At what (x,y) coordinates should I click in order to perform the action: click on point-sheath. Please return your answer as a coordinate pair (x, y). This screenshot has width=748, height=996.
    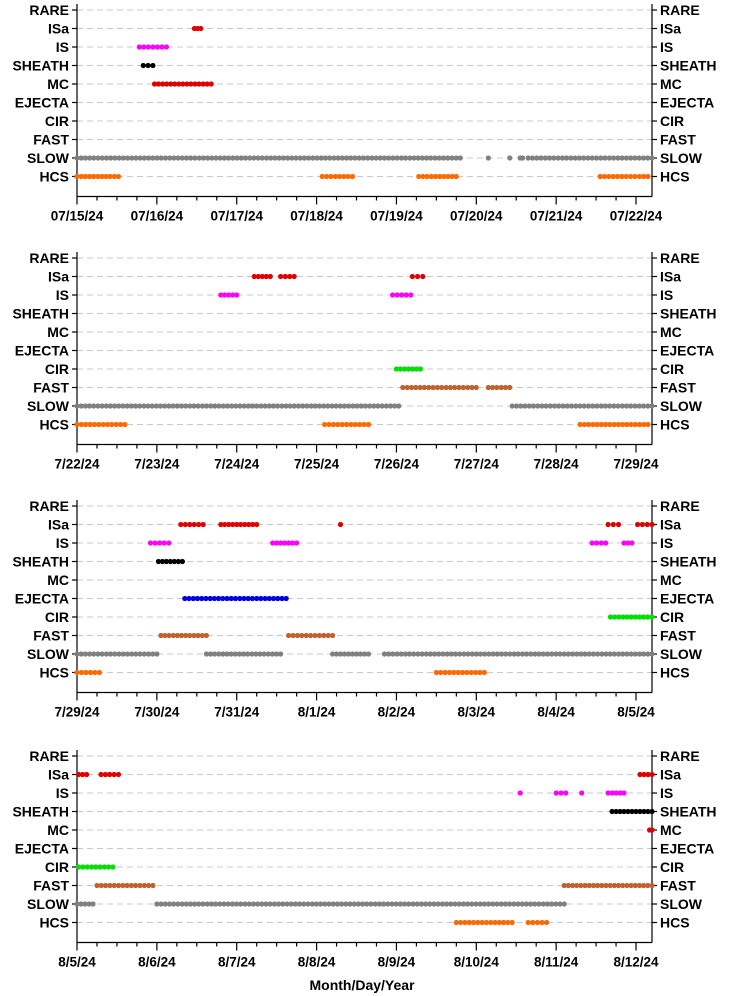
    Looking at the image, I should click on (153, 65).